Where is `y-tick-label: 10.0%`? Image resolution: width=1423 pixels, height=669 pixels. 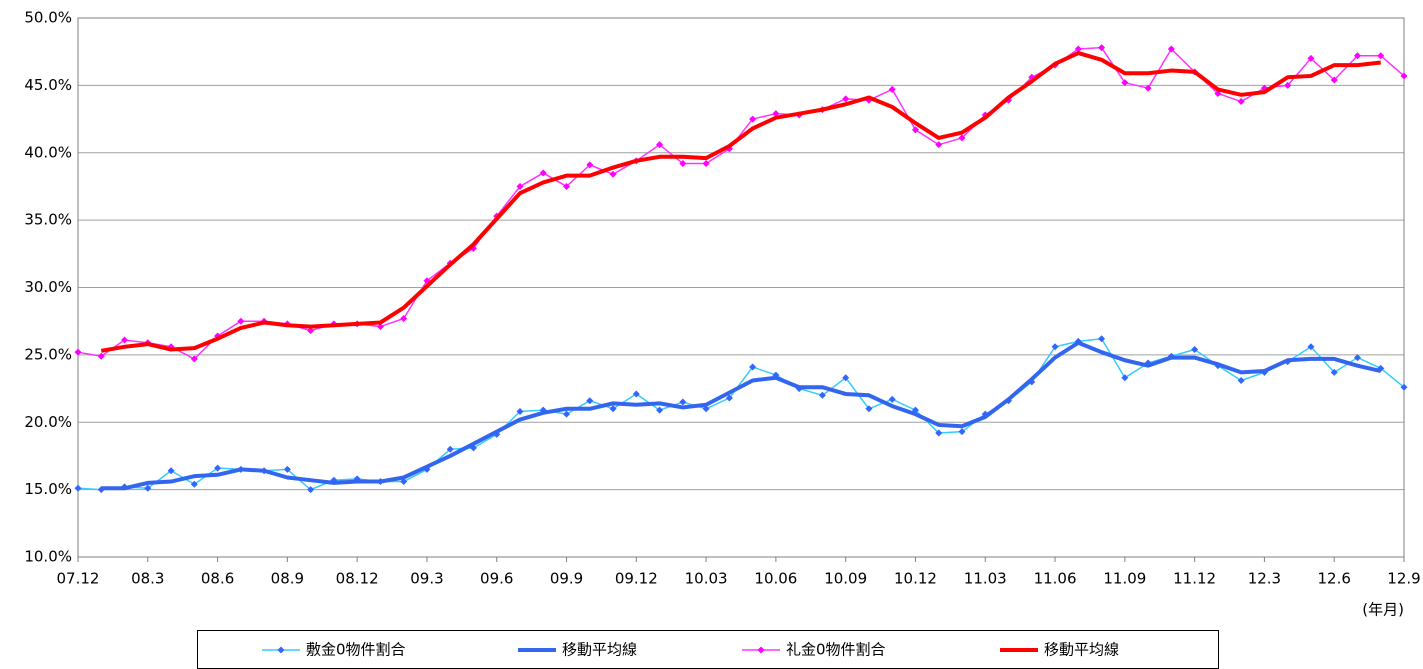 y-tick-label: 10.0% is located at coordinates (48, 557).